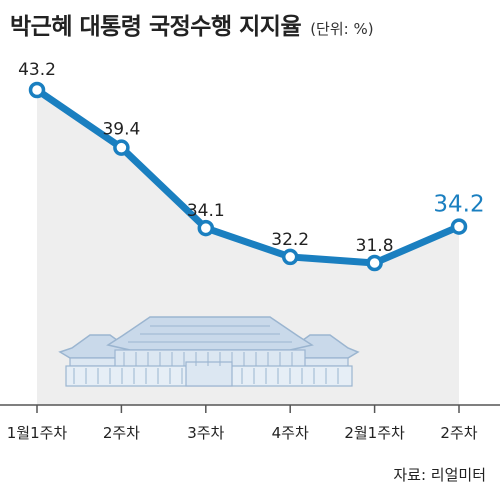 This screenshot has height=493, width=500. Describe the element at coordinates (458, 205) in the screenshot. I see `value-label: 34.2` at that location.